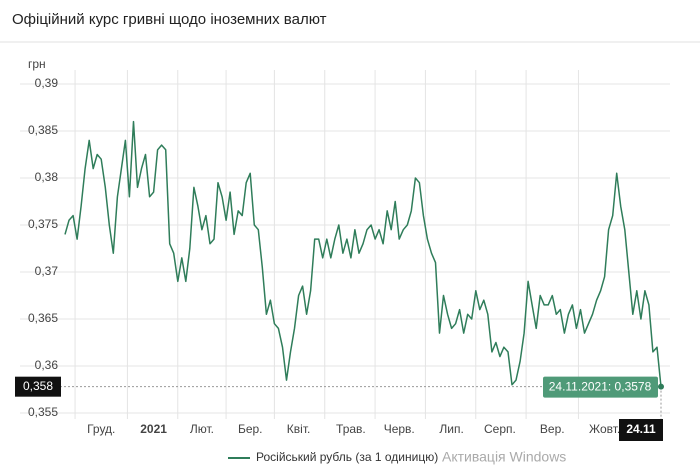 This screenshot has height=468, width=700. What do you see at coordinates (43, 412) in the screenshot?
I see `y-tick-label: 0,355` at bounding box center [43, 412].